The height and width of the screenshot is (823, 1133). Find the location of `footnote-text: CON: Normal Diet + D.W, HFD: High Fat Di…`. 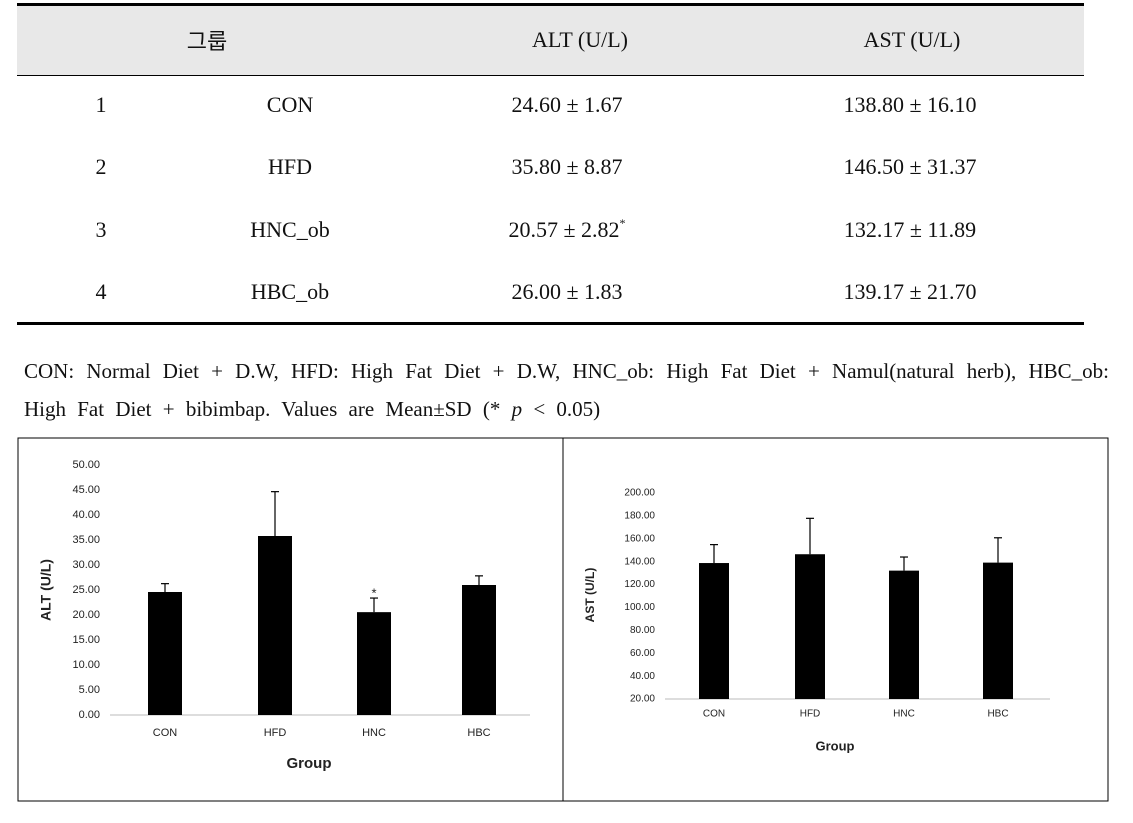

footnote-text: CON: Normal Diet + D.W, HFD: High Fat Di… is located at coordinates (566, 390).